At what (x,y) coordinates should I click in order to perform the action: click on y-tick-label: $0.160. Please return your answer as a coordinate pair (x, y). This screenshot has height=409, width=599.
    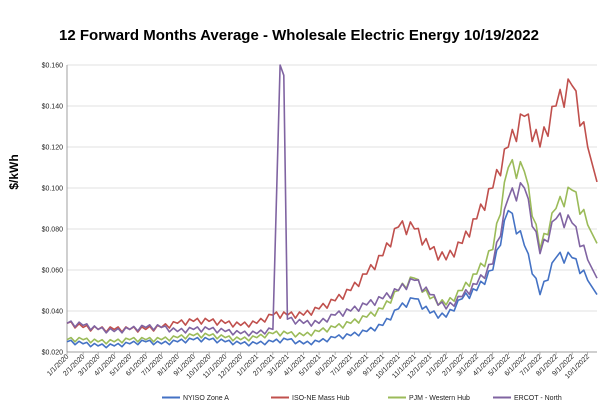
    Looking at the image, I should click on (53, 66).